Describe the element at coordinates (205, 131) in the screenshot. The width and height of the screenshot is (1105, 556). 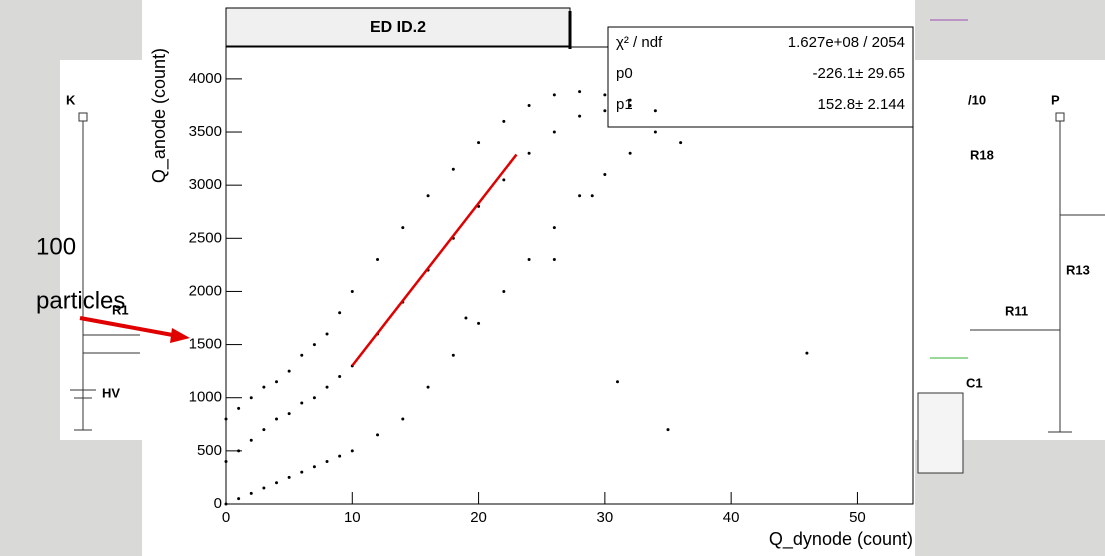
I see `y-tick-label: 3500` at that location.